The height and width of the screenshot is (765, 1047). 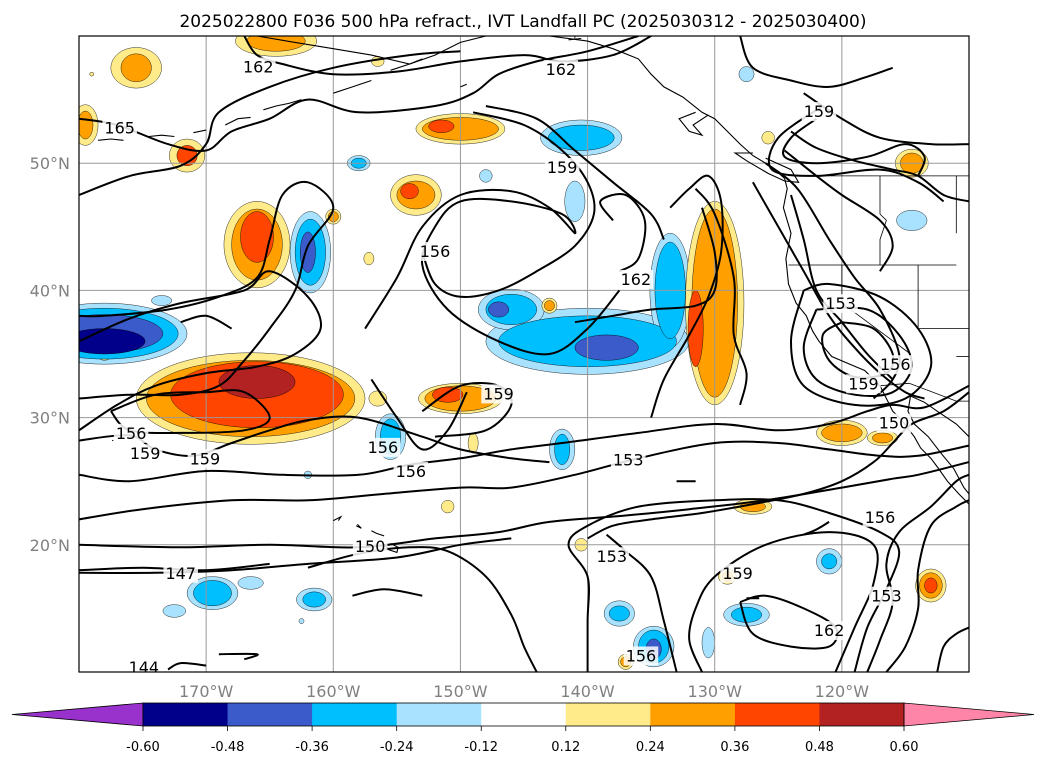 What do you see at coordinates (333, 691) in the screenshot?
I see `lon-tick-label: 160°W` at bounding box center [333, 691].